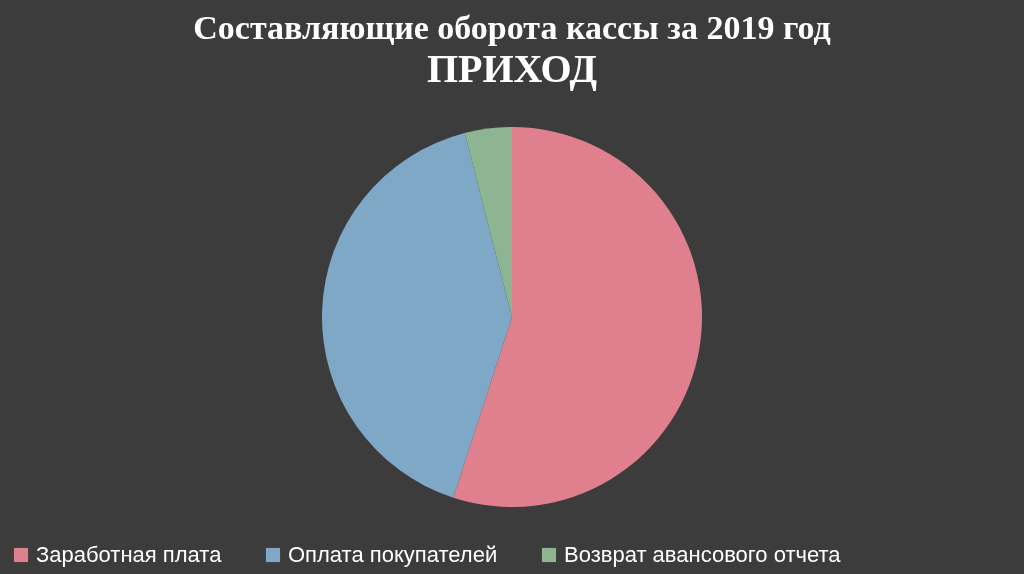  What do you see at coordinates (512, 27) in the screenshot?
I see `chart-title: Составляющие оборота кассы за 2019 год` at bounding box center [512, 27].